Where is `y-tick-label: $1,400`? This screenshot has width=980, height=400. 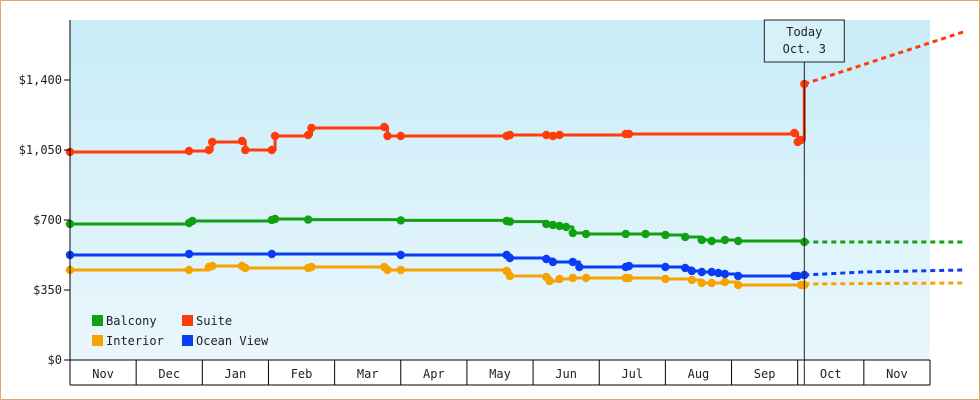
y-tick-label: $1,400 is located at coordinates (40, 80).